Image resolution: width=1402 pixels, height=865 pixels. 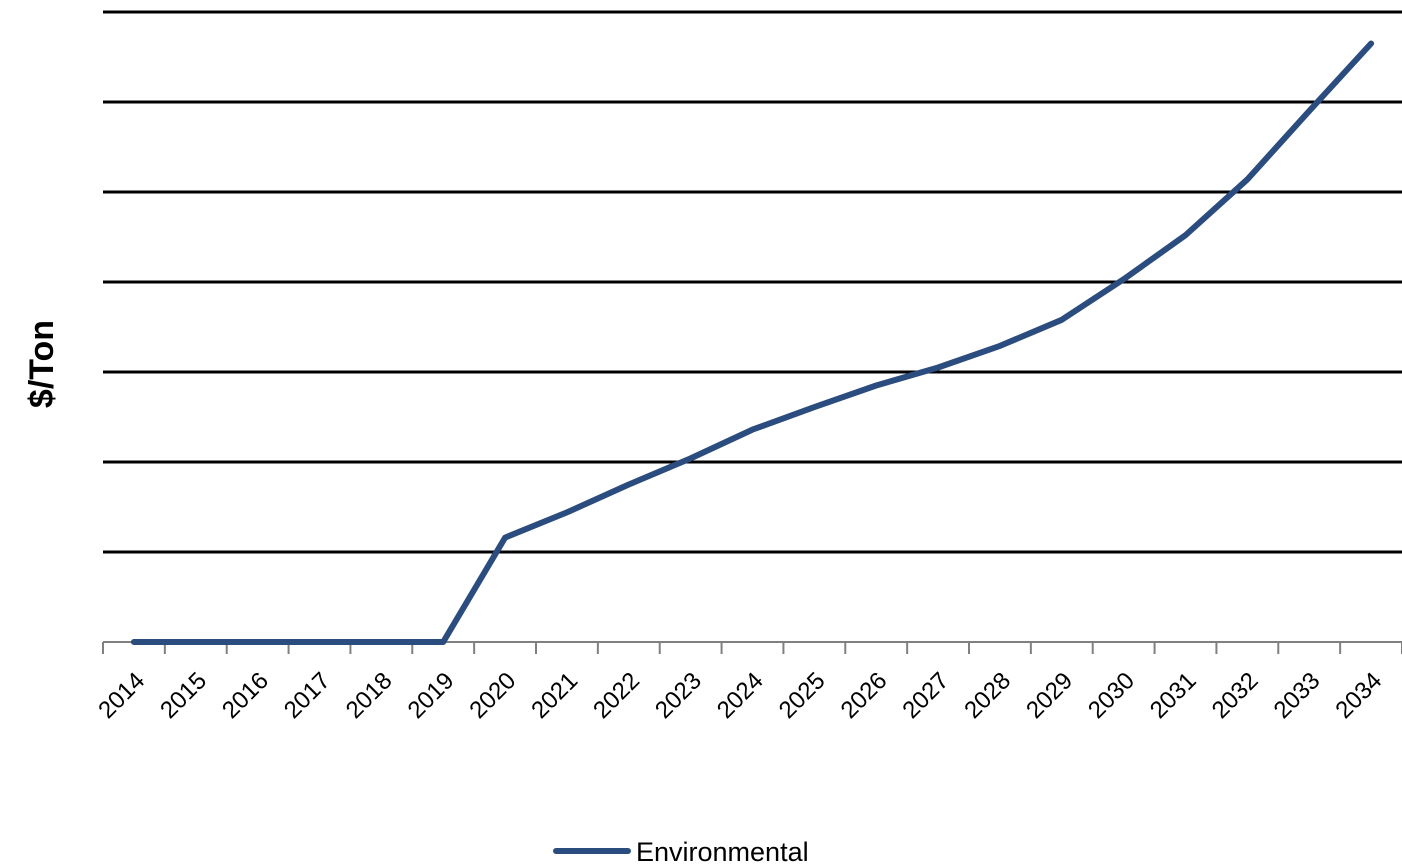 I want to click on x-tick-label: 2024, so click(x=740, y=695).